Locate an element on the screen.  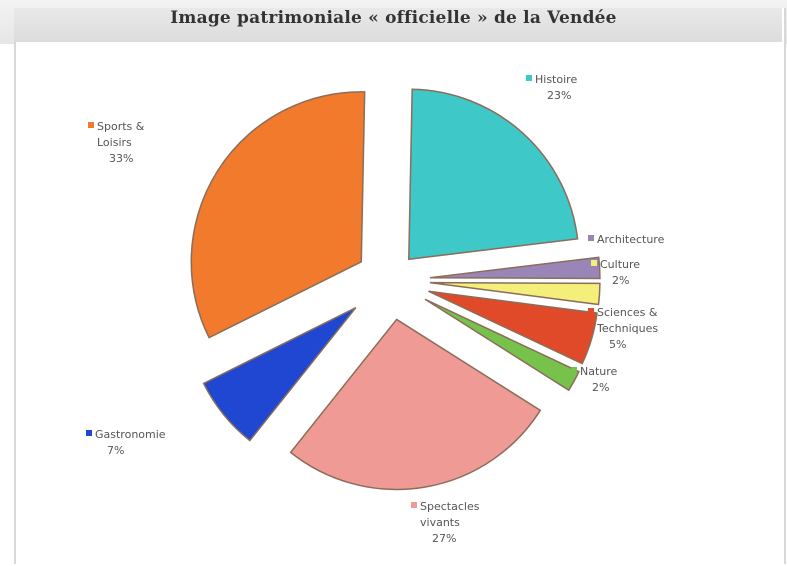
slice-name: Histoire is located at coordinates (556, 79).